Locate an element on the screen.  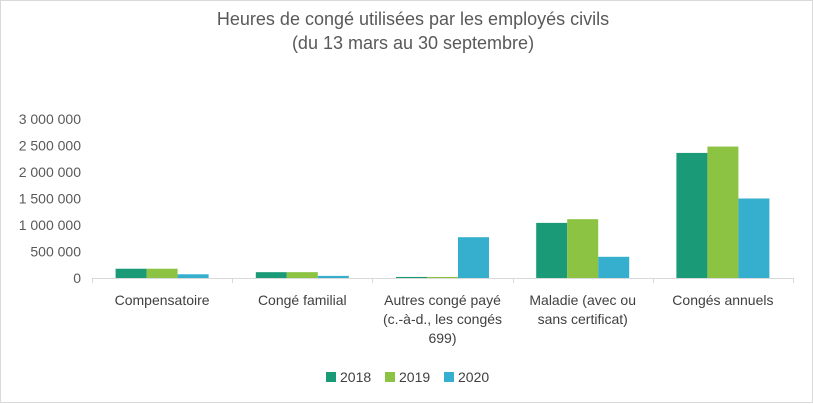
y-tick-label: 1 500 000 is located at coordinates (50, 199).